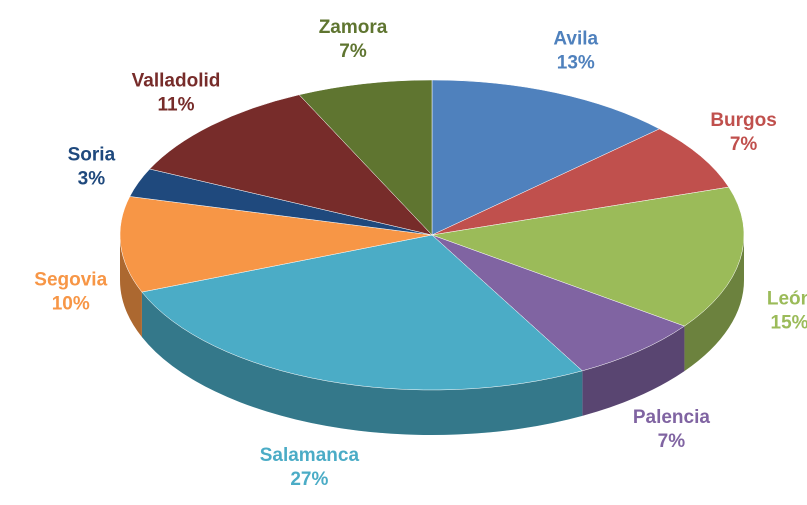 The width and height of the screenshot is (807, 505). What do you see at coordinates (310, 455) in the screenshot?
I see `slice-label: Salamanca` at bounding box center [310, 455].